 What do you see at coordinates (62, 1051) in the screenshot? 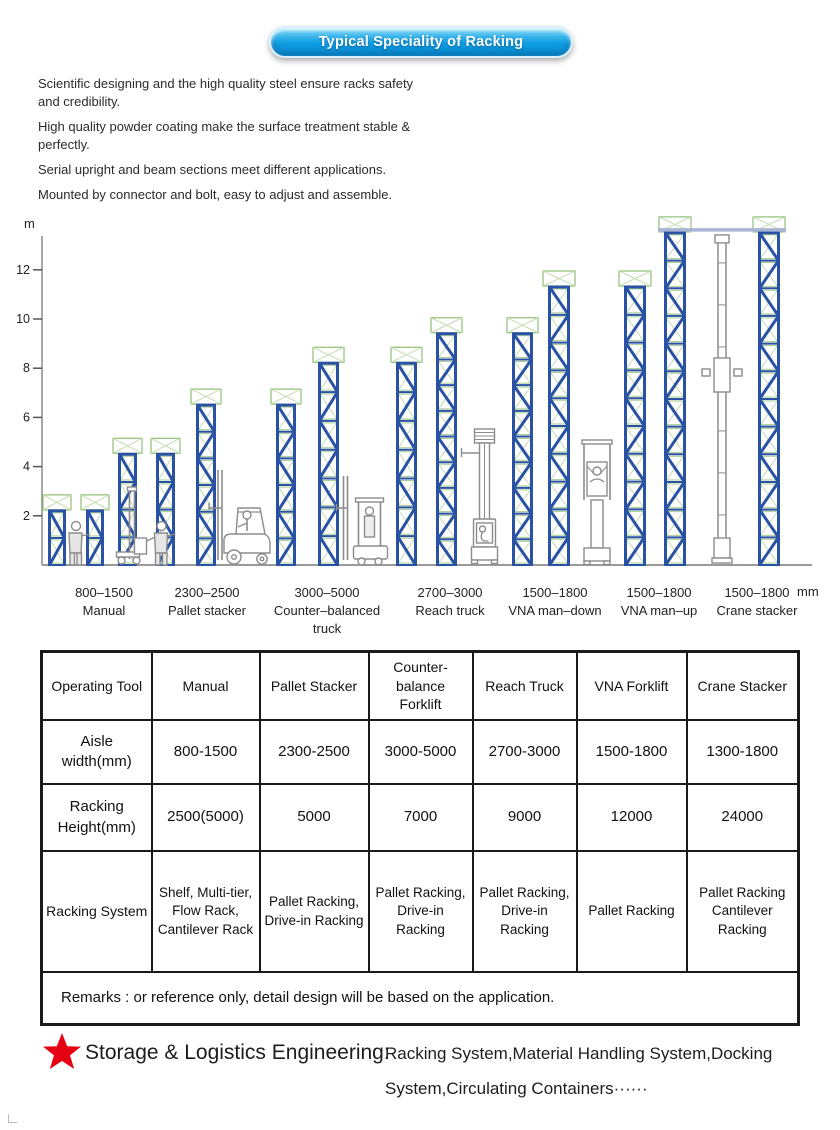
I see `star-icon` at bounding box center [62, 1051].